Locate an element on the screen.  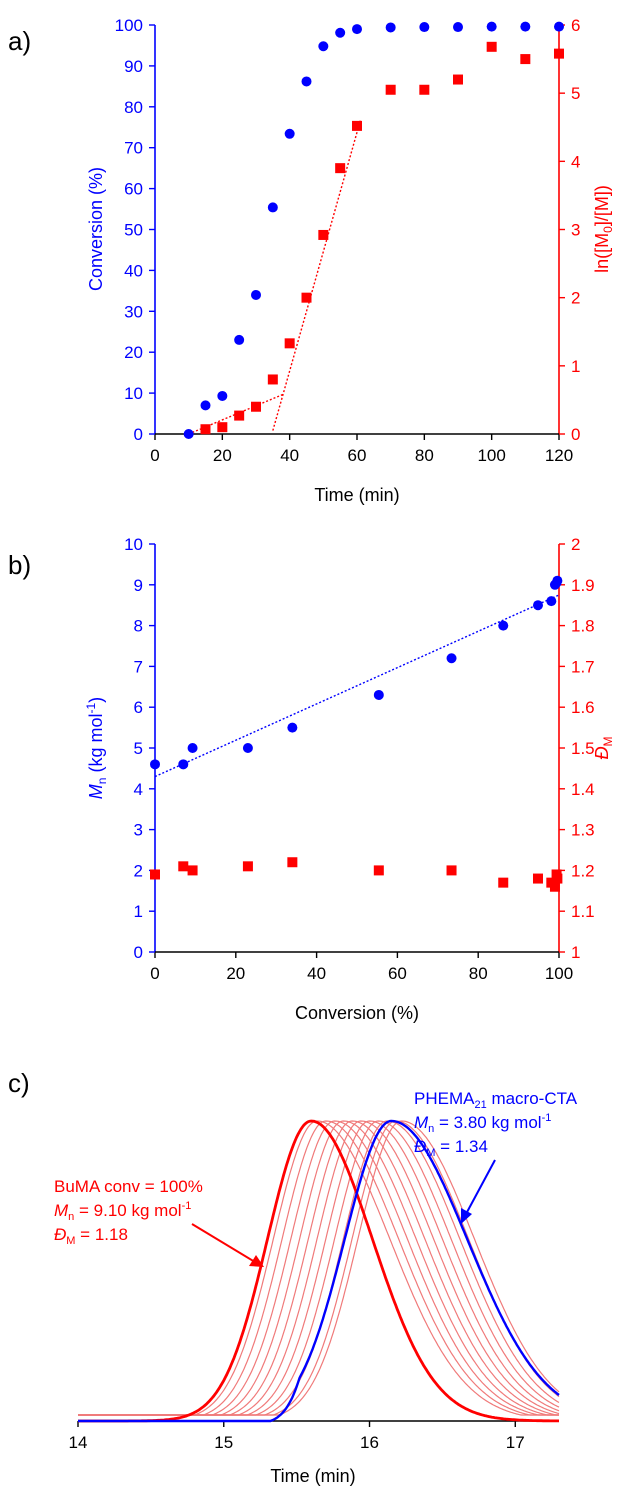
left-tick-label: 20 is located at coordinates (133, 352).